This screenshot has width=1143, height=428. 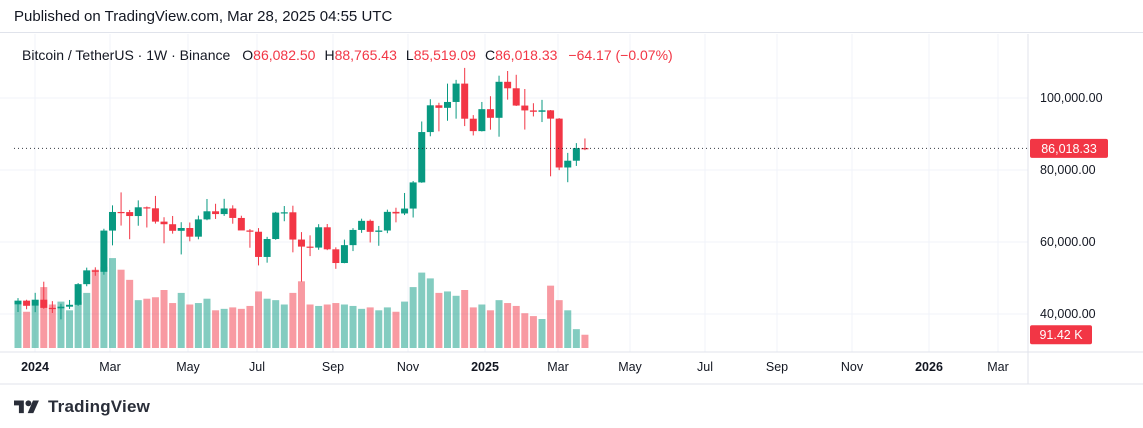 I want to click on tradingview-logo-icon, so click(x=26, y=406).